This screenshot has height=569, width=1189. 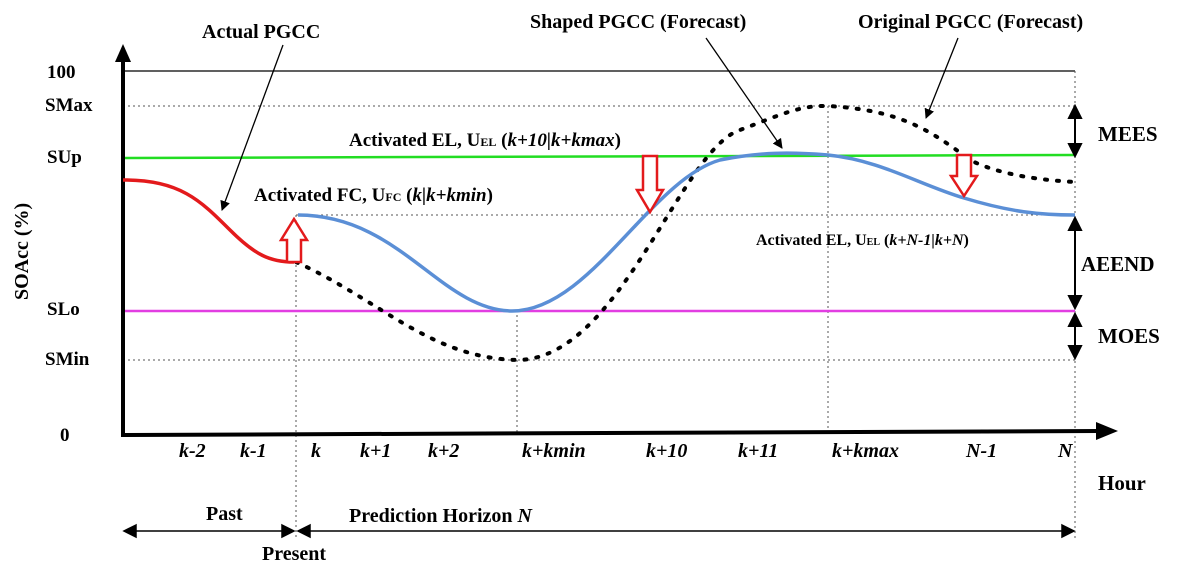 What do you see at coordinates (610, 433) in the screenshot?
I see `x-axis` at bounding box center [610, 433].